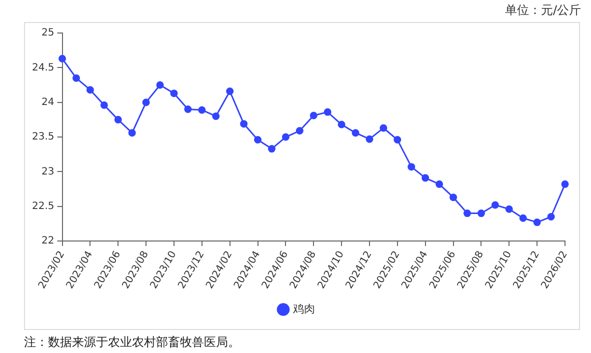  Describe the element at coordinates (43, 206) in the screenshot. I see `y-tick-label: 22.5` at that location.